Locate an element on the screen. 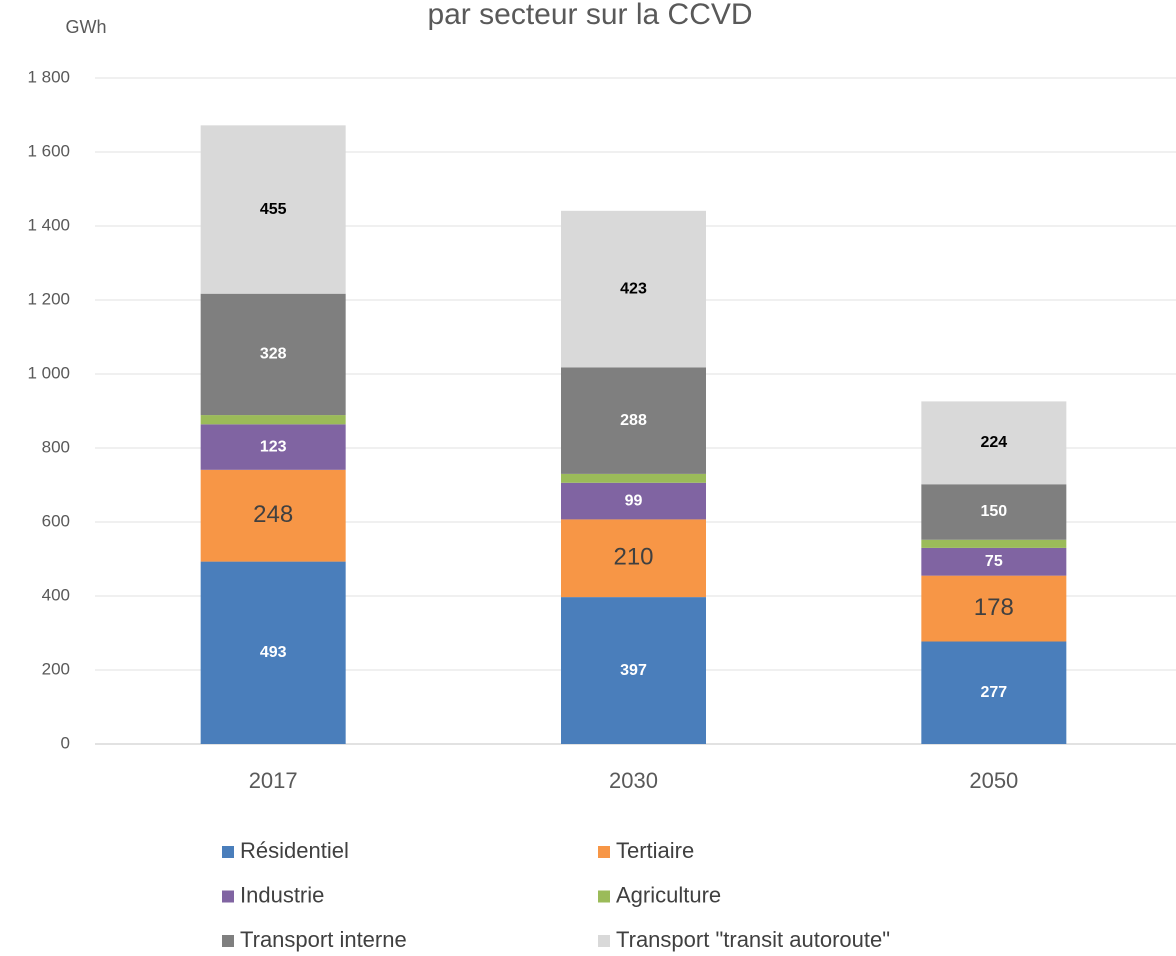 Image resolution: width=1176 pixels, height=956 pixels. legend-label: Transport "transit autoroute" is located at coordinates (753, 939).